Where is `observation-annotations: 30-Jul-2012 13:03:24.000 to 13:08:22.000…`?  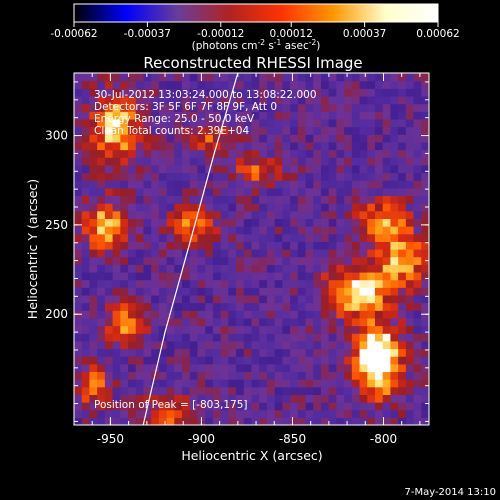
observation-annotations: 30-Jul-2012 13:03:24.000 to 13:08:22.000… is located at coordinates (205, 113).